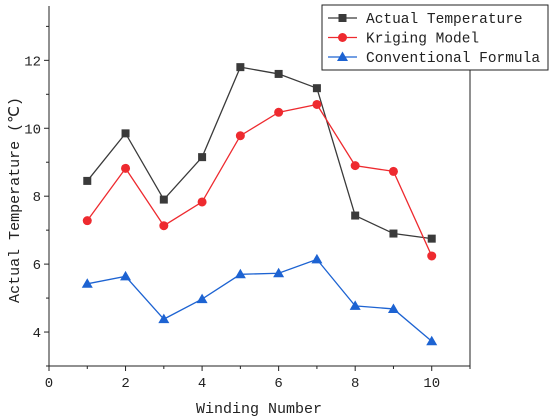 The image size is (550, 418). What do you see at coordinates (125, 384) in the screenshot?
I see `x-tick-label: 2` at bounding box center [125, 384].